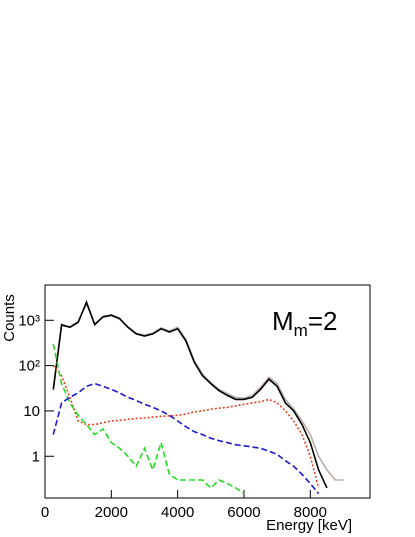 This screenshot has width=415, height=537. What do you see at coordinates (177, 512) in the screenshot?
I see `x-tick-label: 4000` at bounding box center [177, 512].